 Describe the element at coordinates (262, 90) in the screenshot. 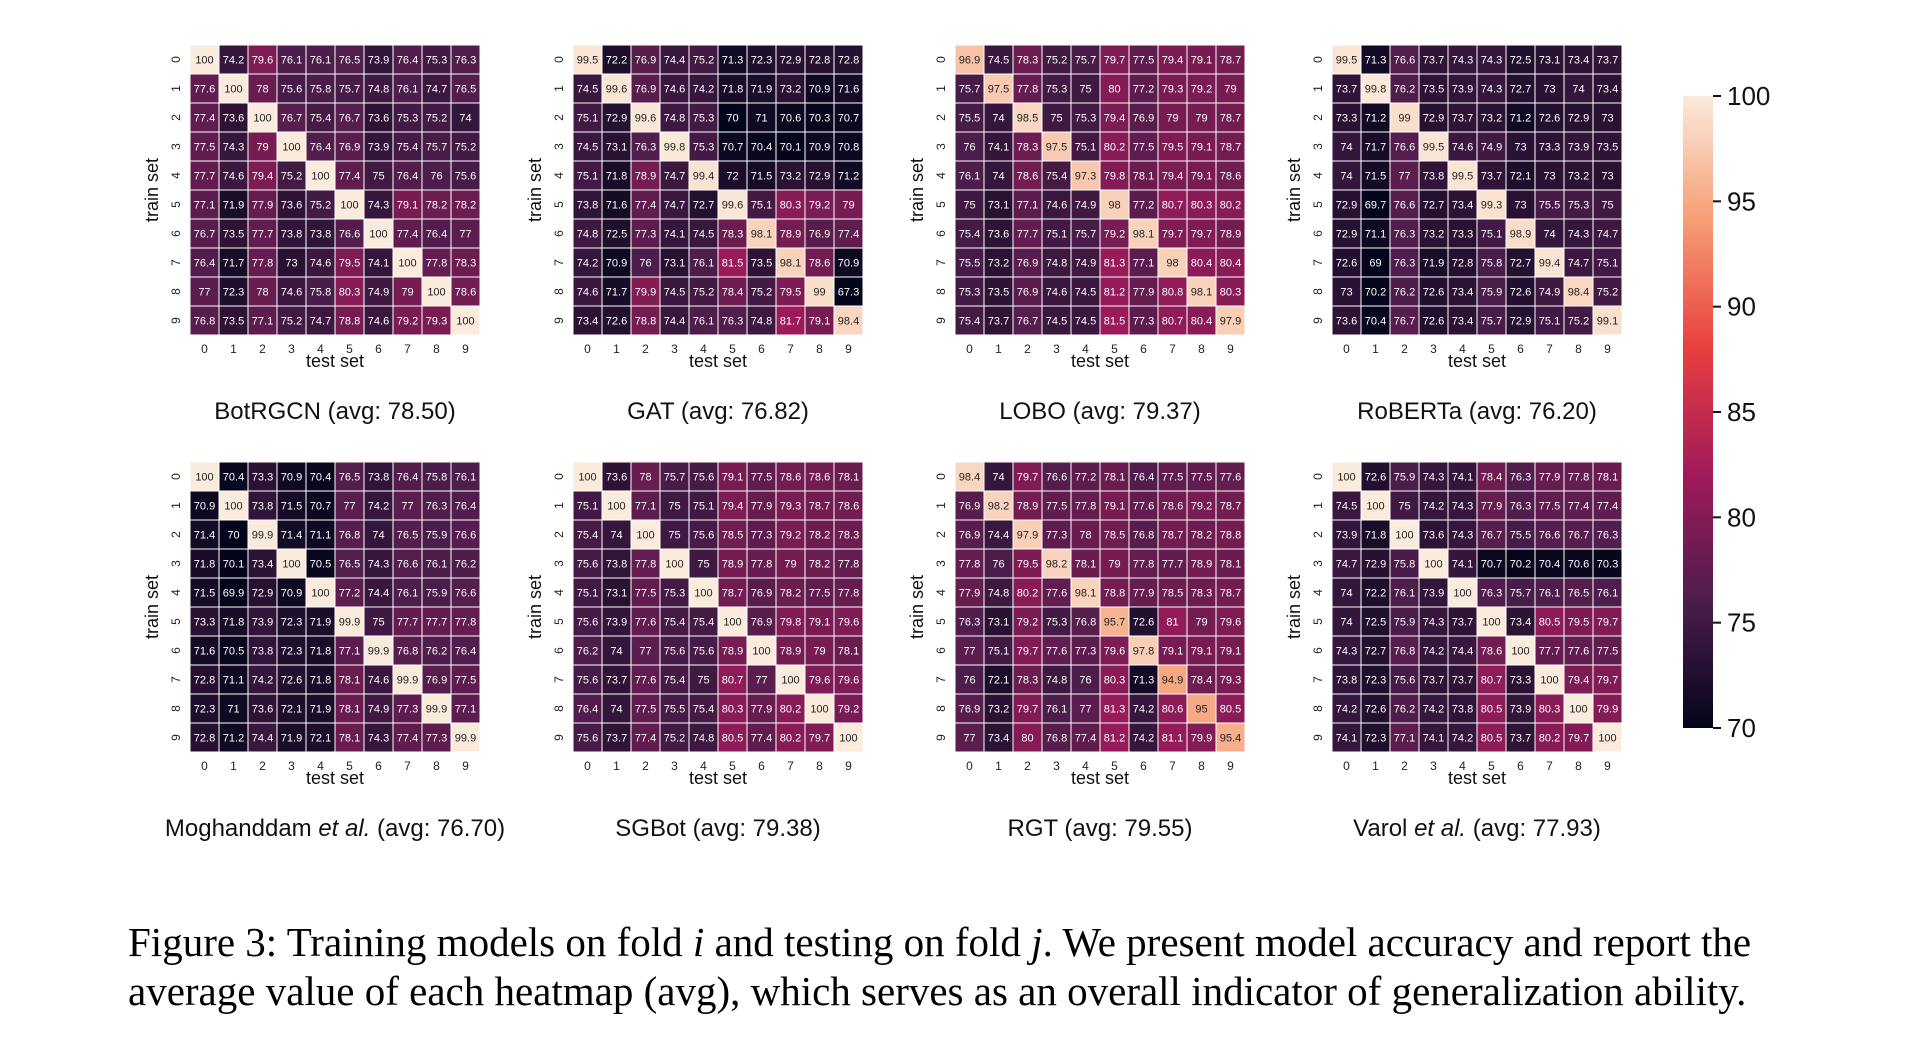

I see `cell-value-label: 78` at that location.